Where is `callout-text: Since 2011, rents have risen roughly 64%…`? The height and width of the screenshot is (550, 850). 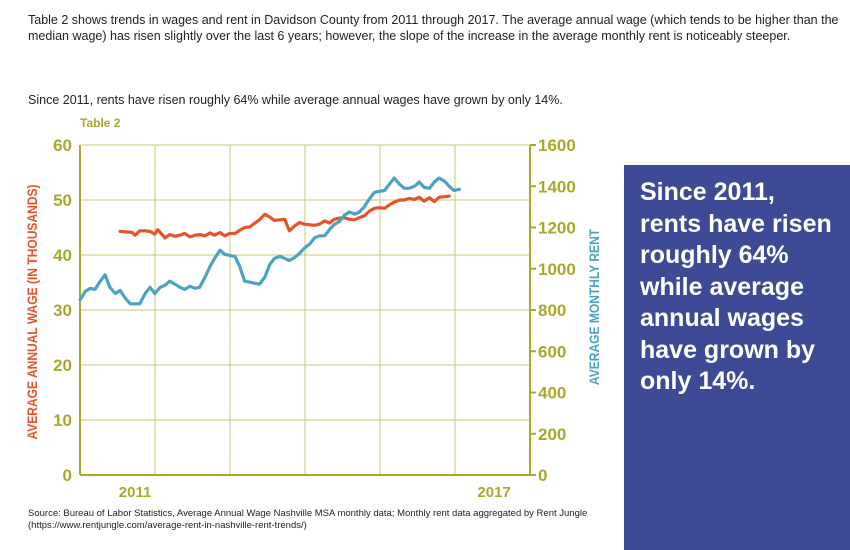 callout-text: Since 2011, rents have risen roughly 64%… is located at coordinates (736, 286).